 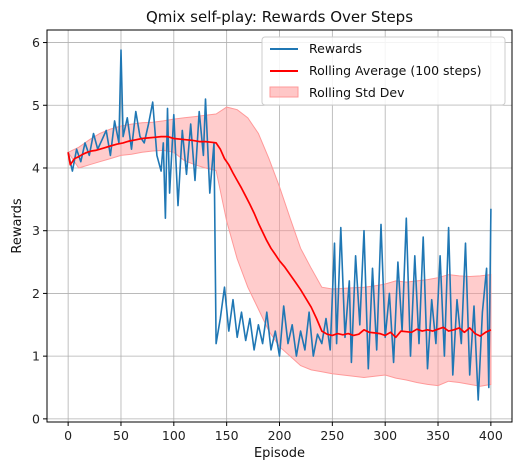 What do you see at coordinates (36, 230) in the screenshot?
I see `y-tick-label: 3` at bounding box center [36, 230].